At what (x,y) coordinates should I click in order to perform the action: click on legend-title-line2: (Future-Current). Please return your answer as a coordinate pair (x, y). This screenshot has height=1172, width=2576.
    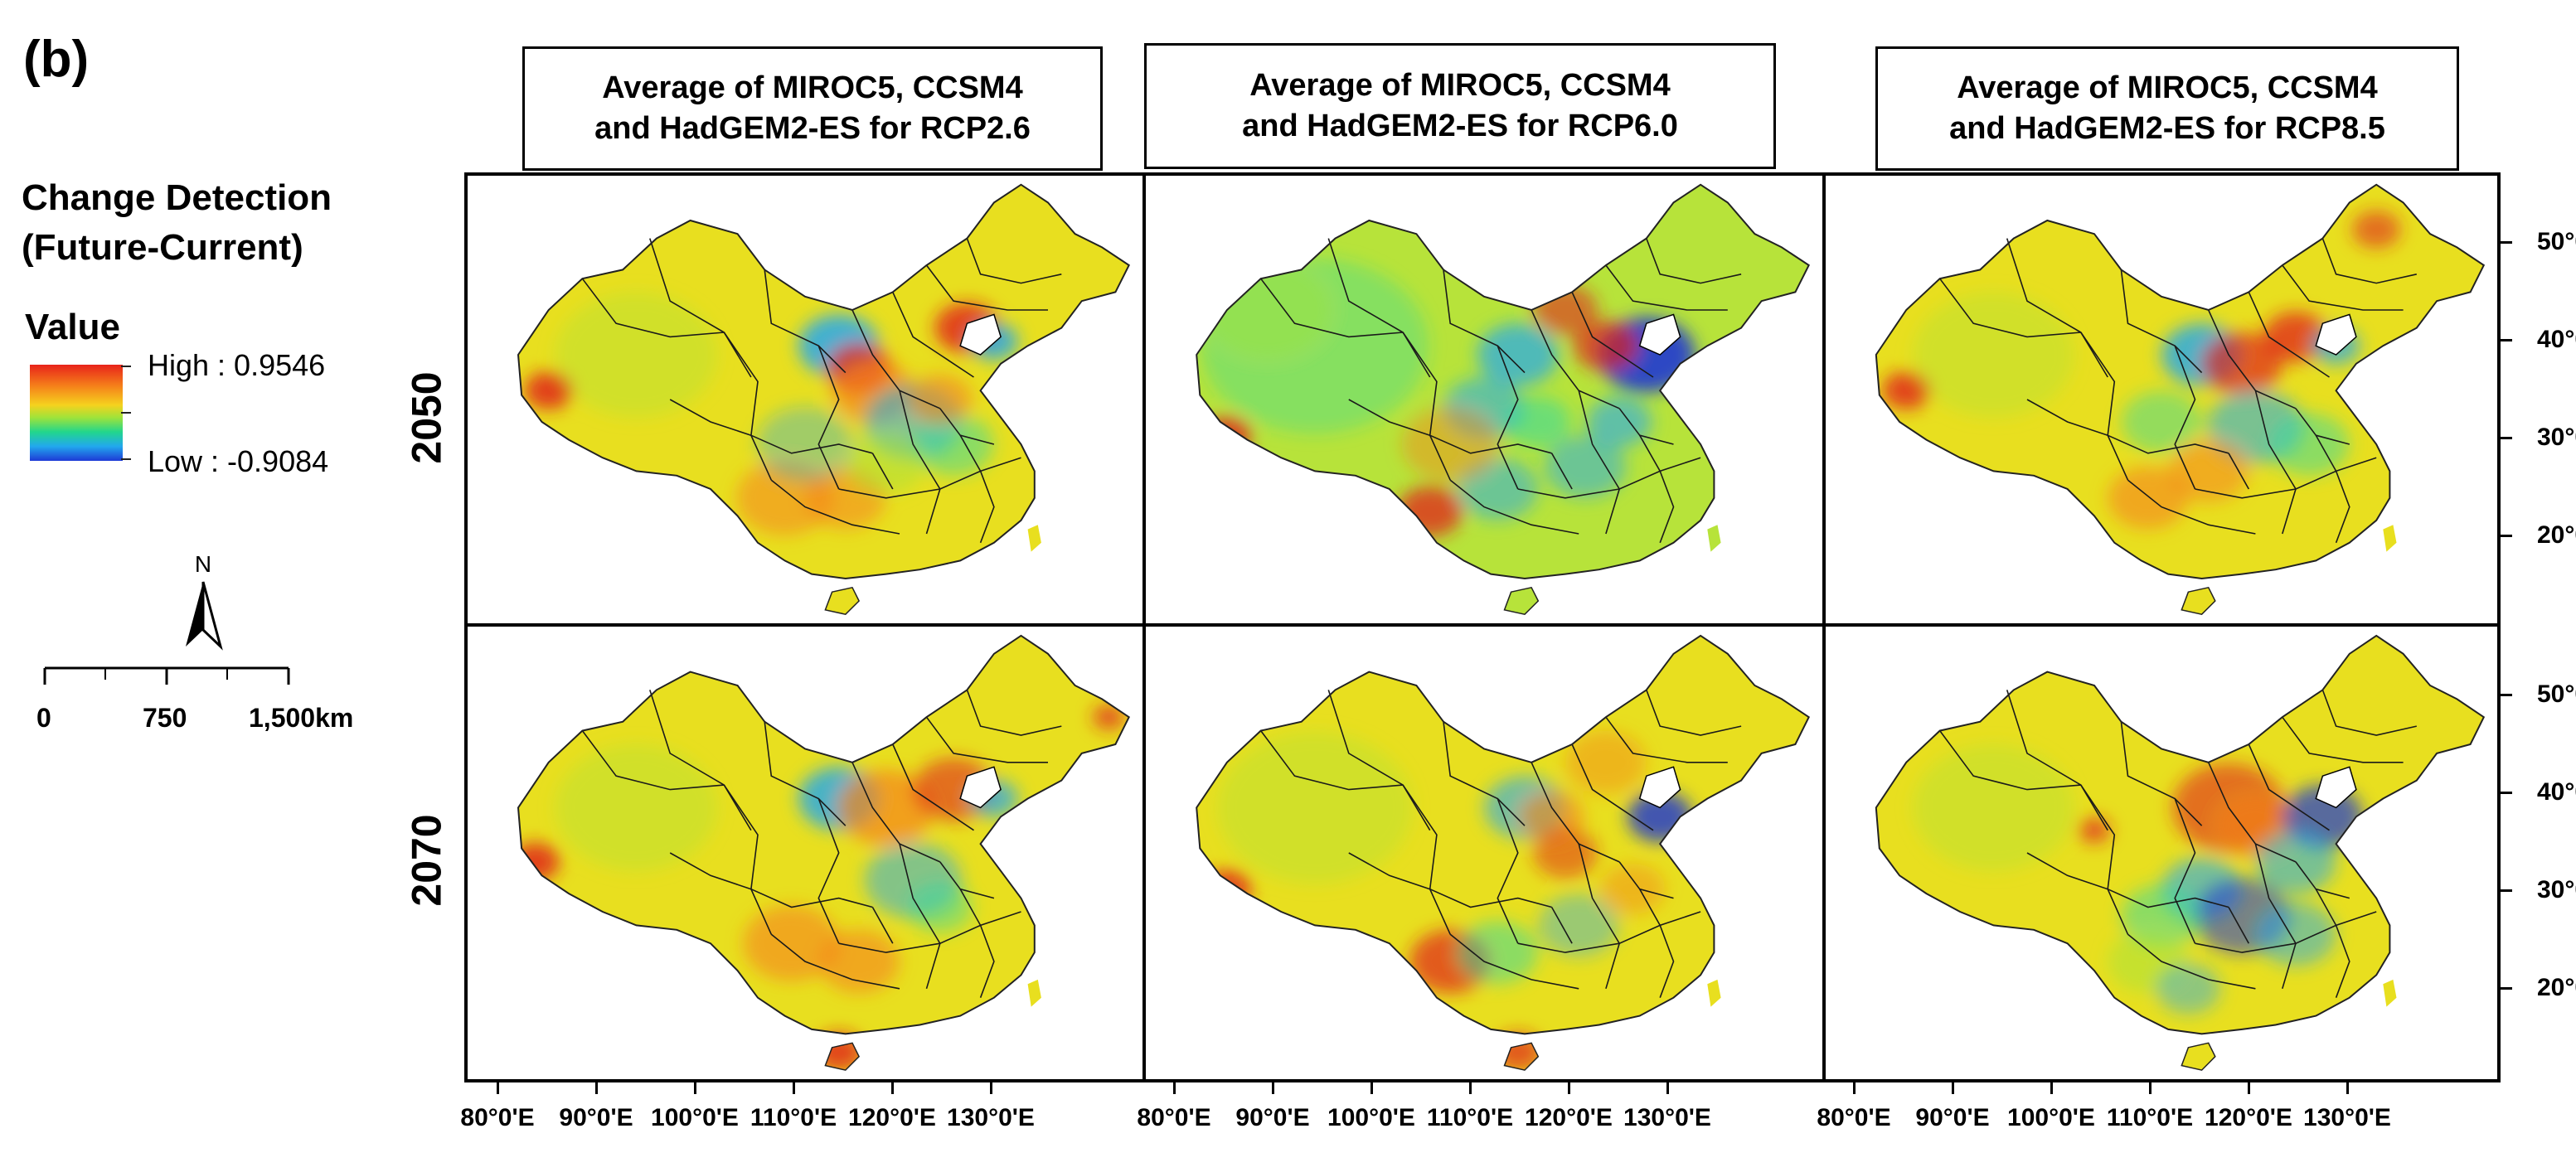
    Looking at the image, I should click on (162, 247).